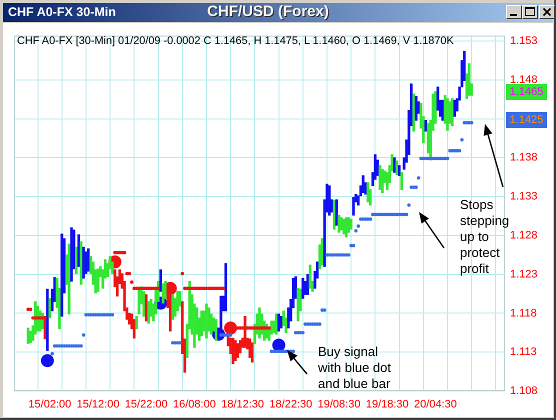  I want to click on x-tick-label: 18/12:30, so click(242, 404).